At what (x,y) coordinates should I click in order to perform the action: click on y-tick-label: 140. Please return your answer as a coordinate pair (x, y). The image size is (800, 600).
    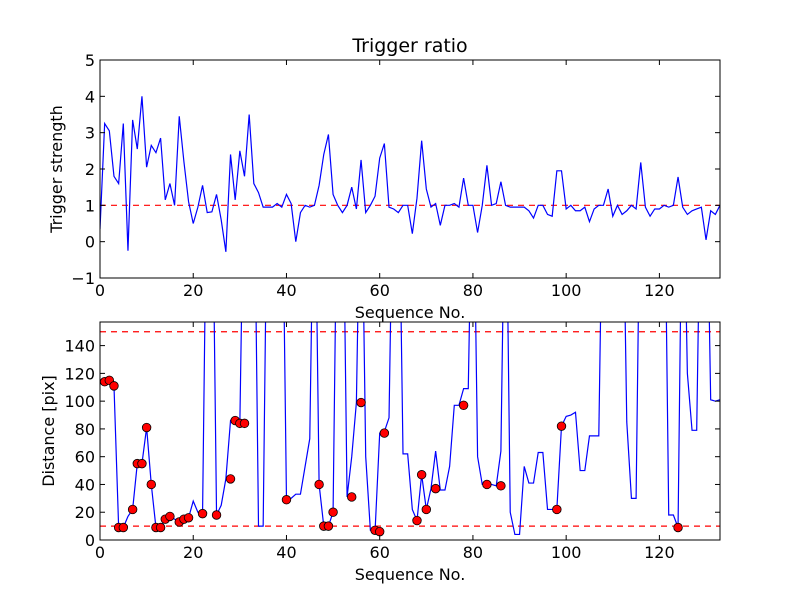
    Looking at the image, I should click on (79, 346).